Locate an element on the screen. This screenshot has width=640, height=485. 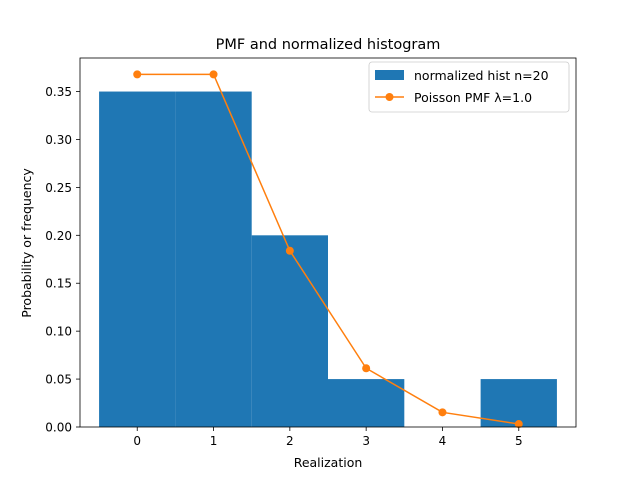
y-tick-label: 0.10 is located at coordinates (58, 332).